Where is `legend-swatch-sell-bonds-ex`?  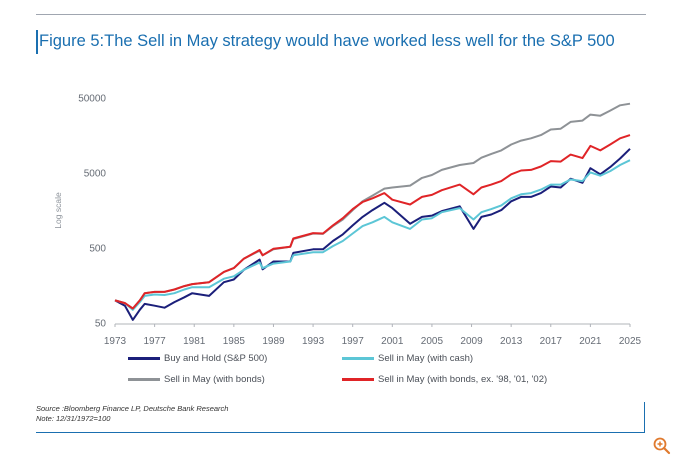 legend-swatch-sell-bonds-ex is located at coordinates (358, 379).